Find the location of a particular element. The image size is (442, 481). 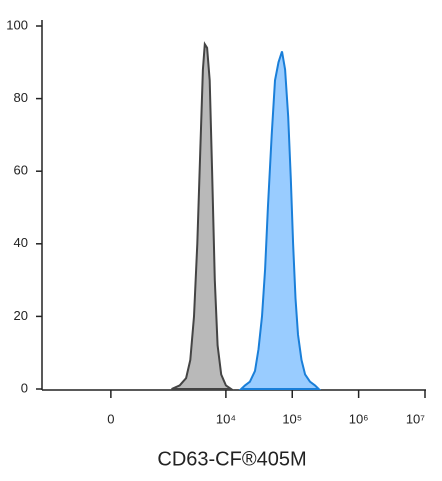

y-tick-label: 20 is located at coordinates (21, 315).